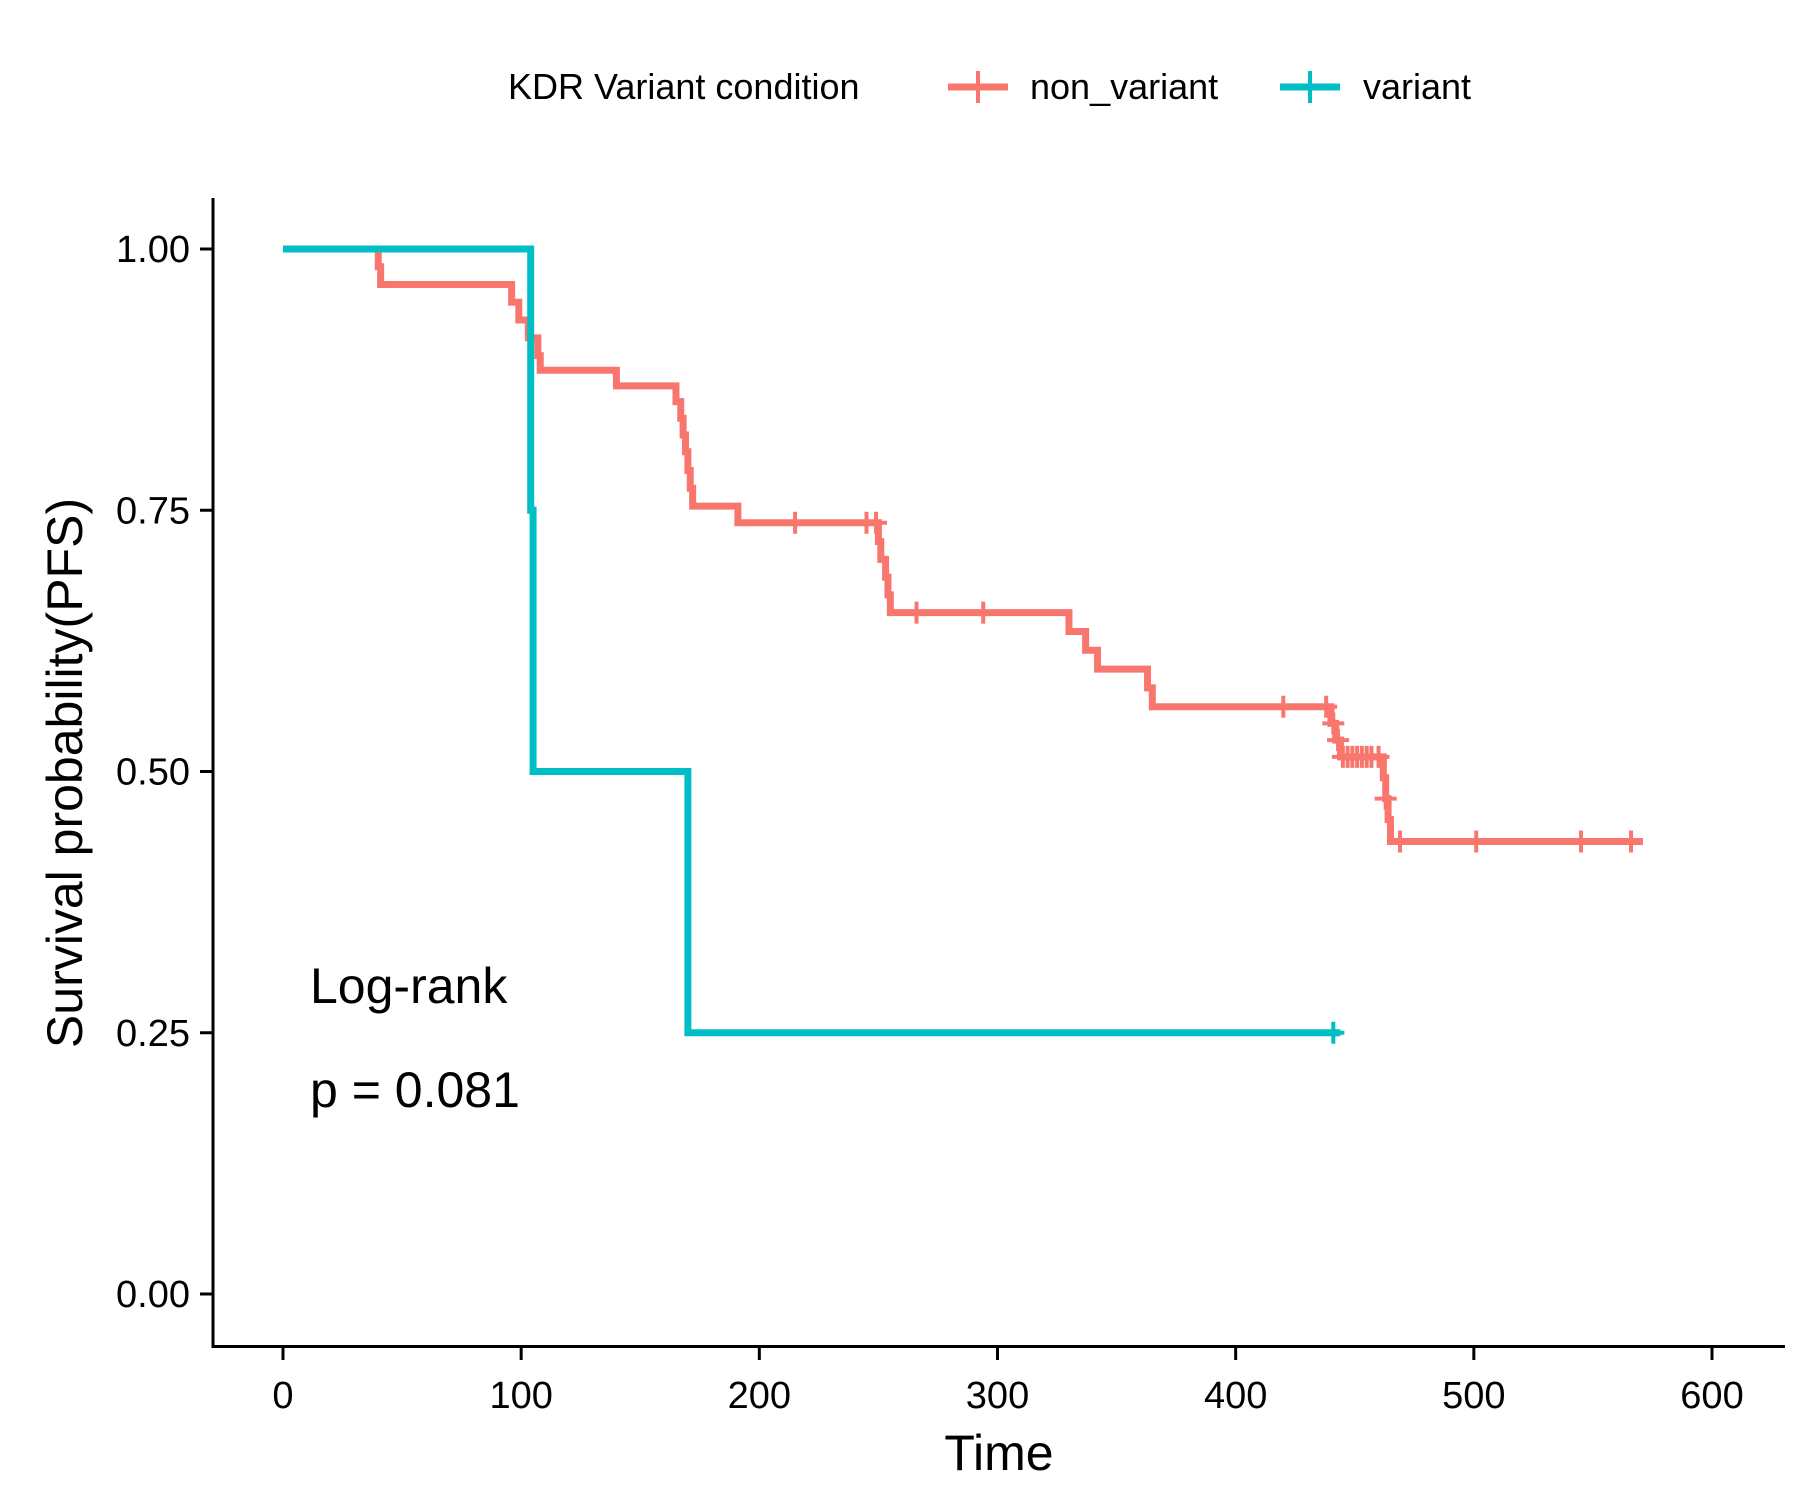  I want to click on x-ticks: 0 100 200 300 400 500 600, so click(1008, 1382).